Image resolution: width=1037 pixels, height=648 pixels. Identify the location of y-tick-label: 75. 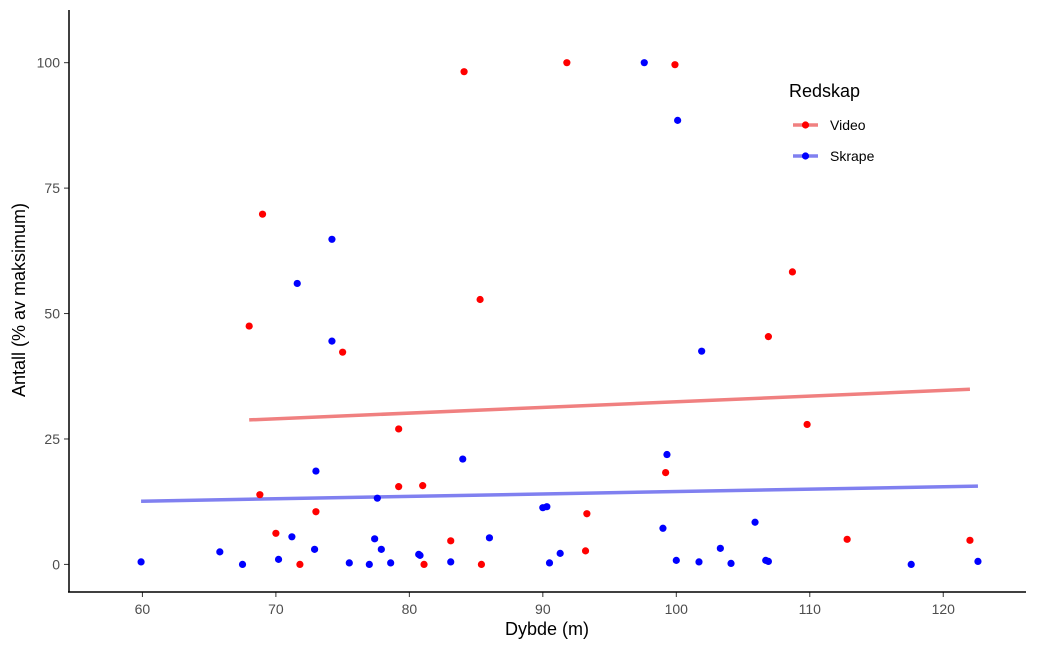
(52, 188).